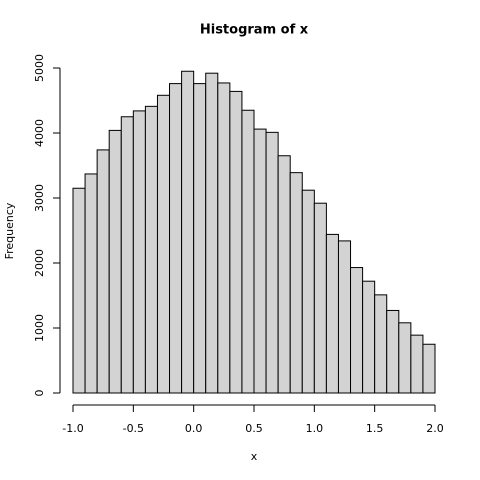 Image resolution: width=480 pixels, height=480 pixels. What do you see at coordinates (194, 428) in the screenshot?
I see `x-tick-label: 0.0` at bounding box center [194, 428].